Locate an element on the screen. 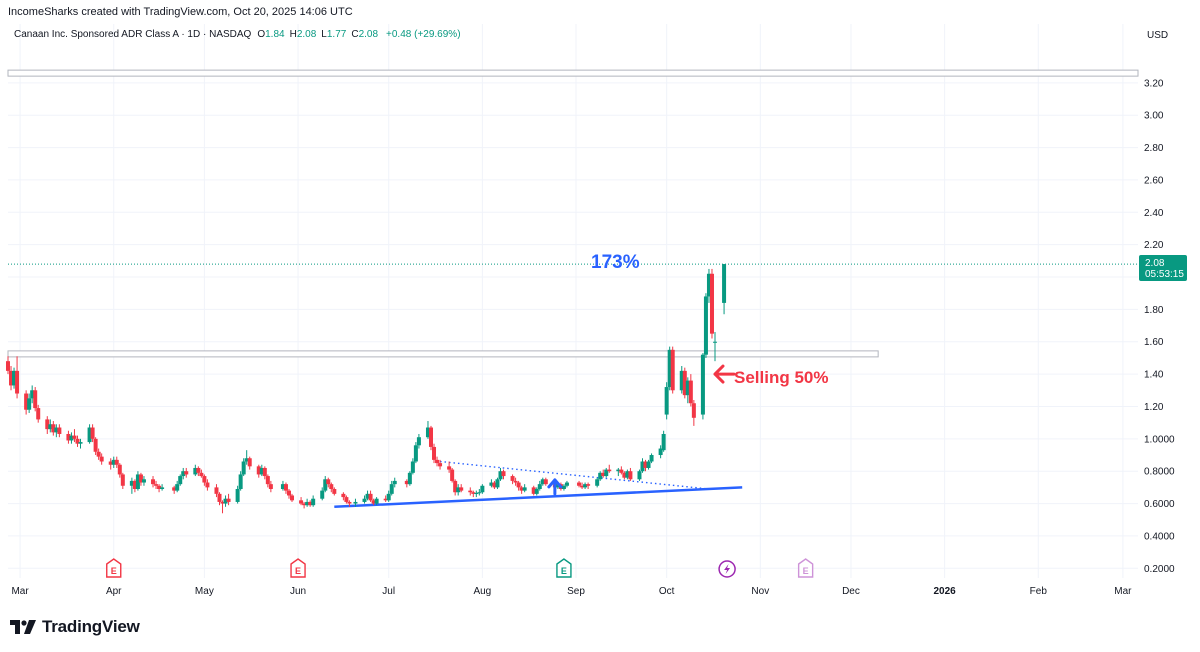 The width and height of the screenshot is (1200, 652). open-label: O is located at coordinates (261, 34).